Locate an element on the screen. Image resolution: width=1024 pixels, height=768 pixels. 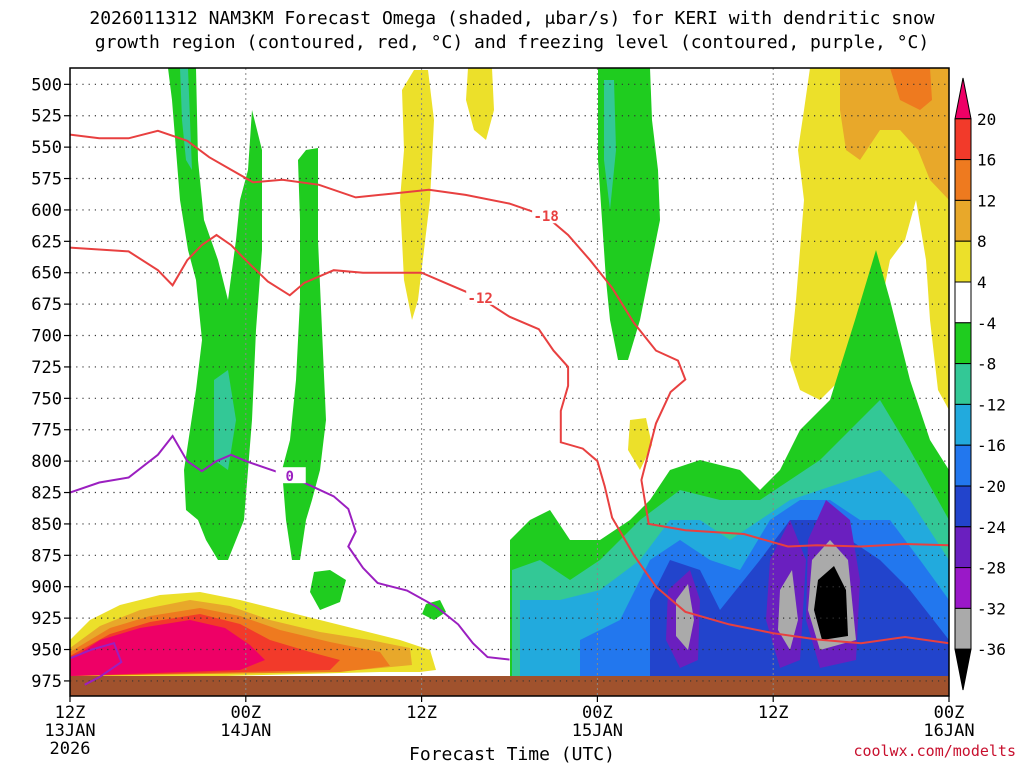
x-tick-date: 14JAN is located at coordinates (245, 731).